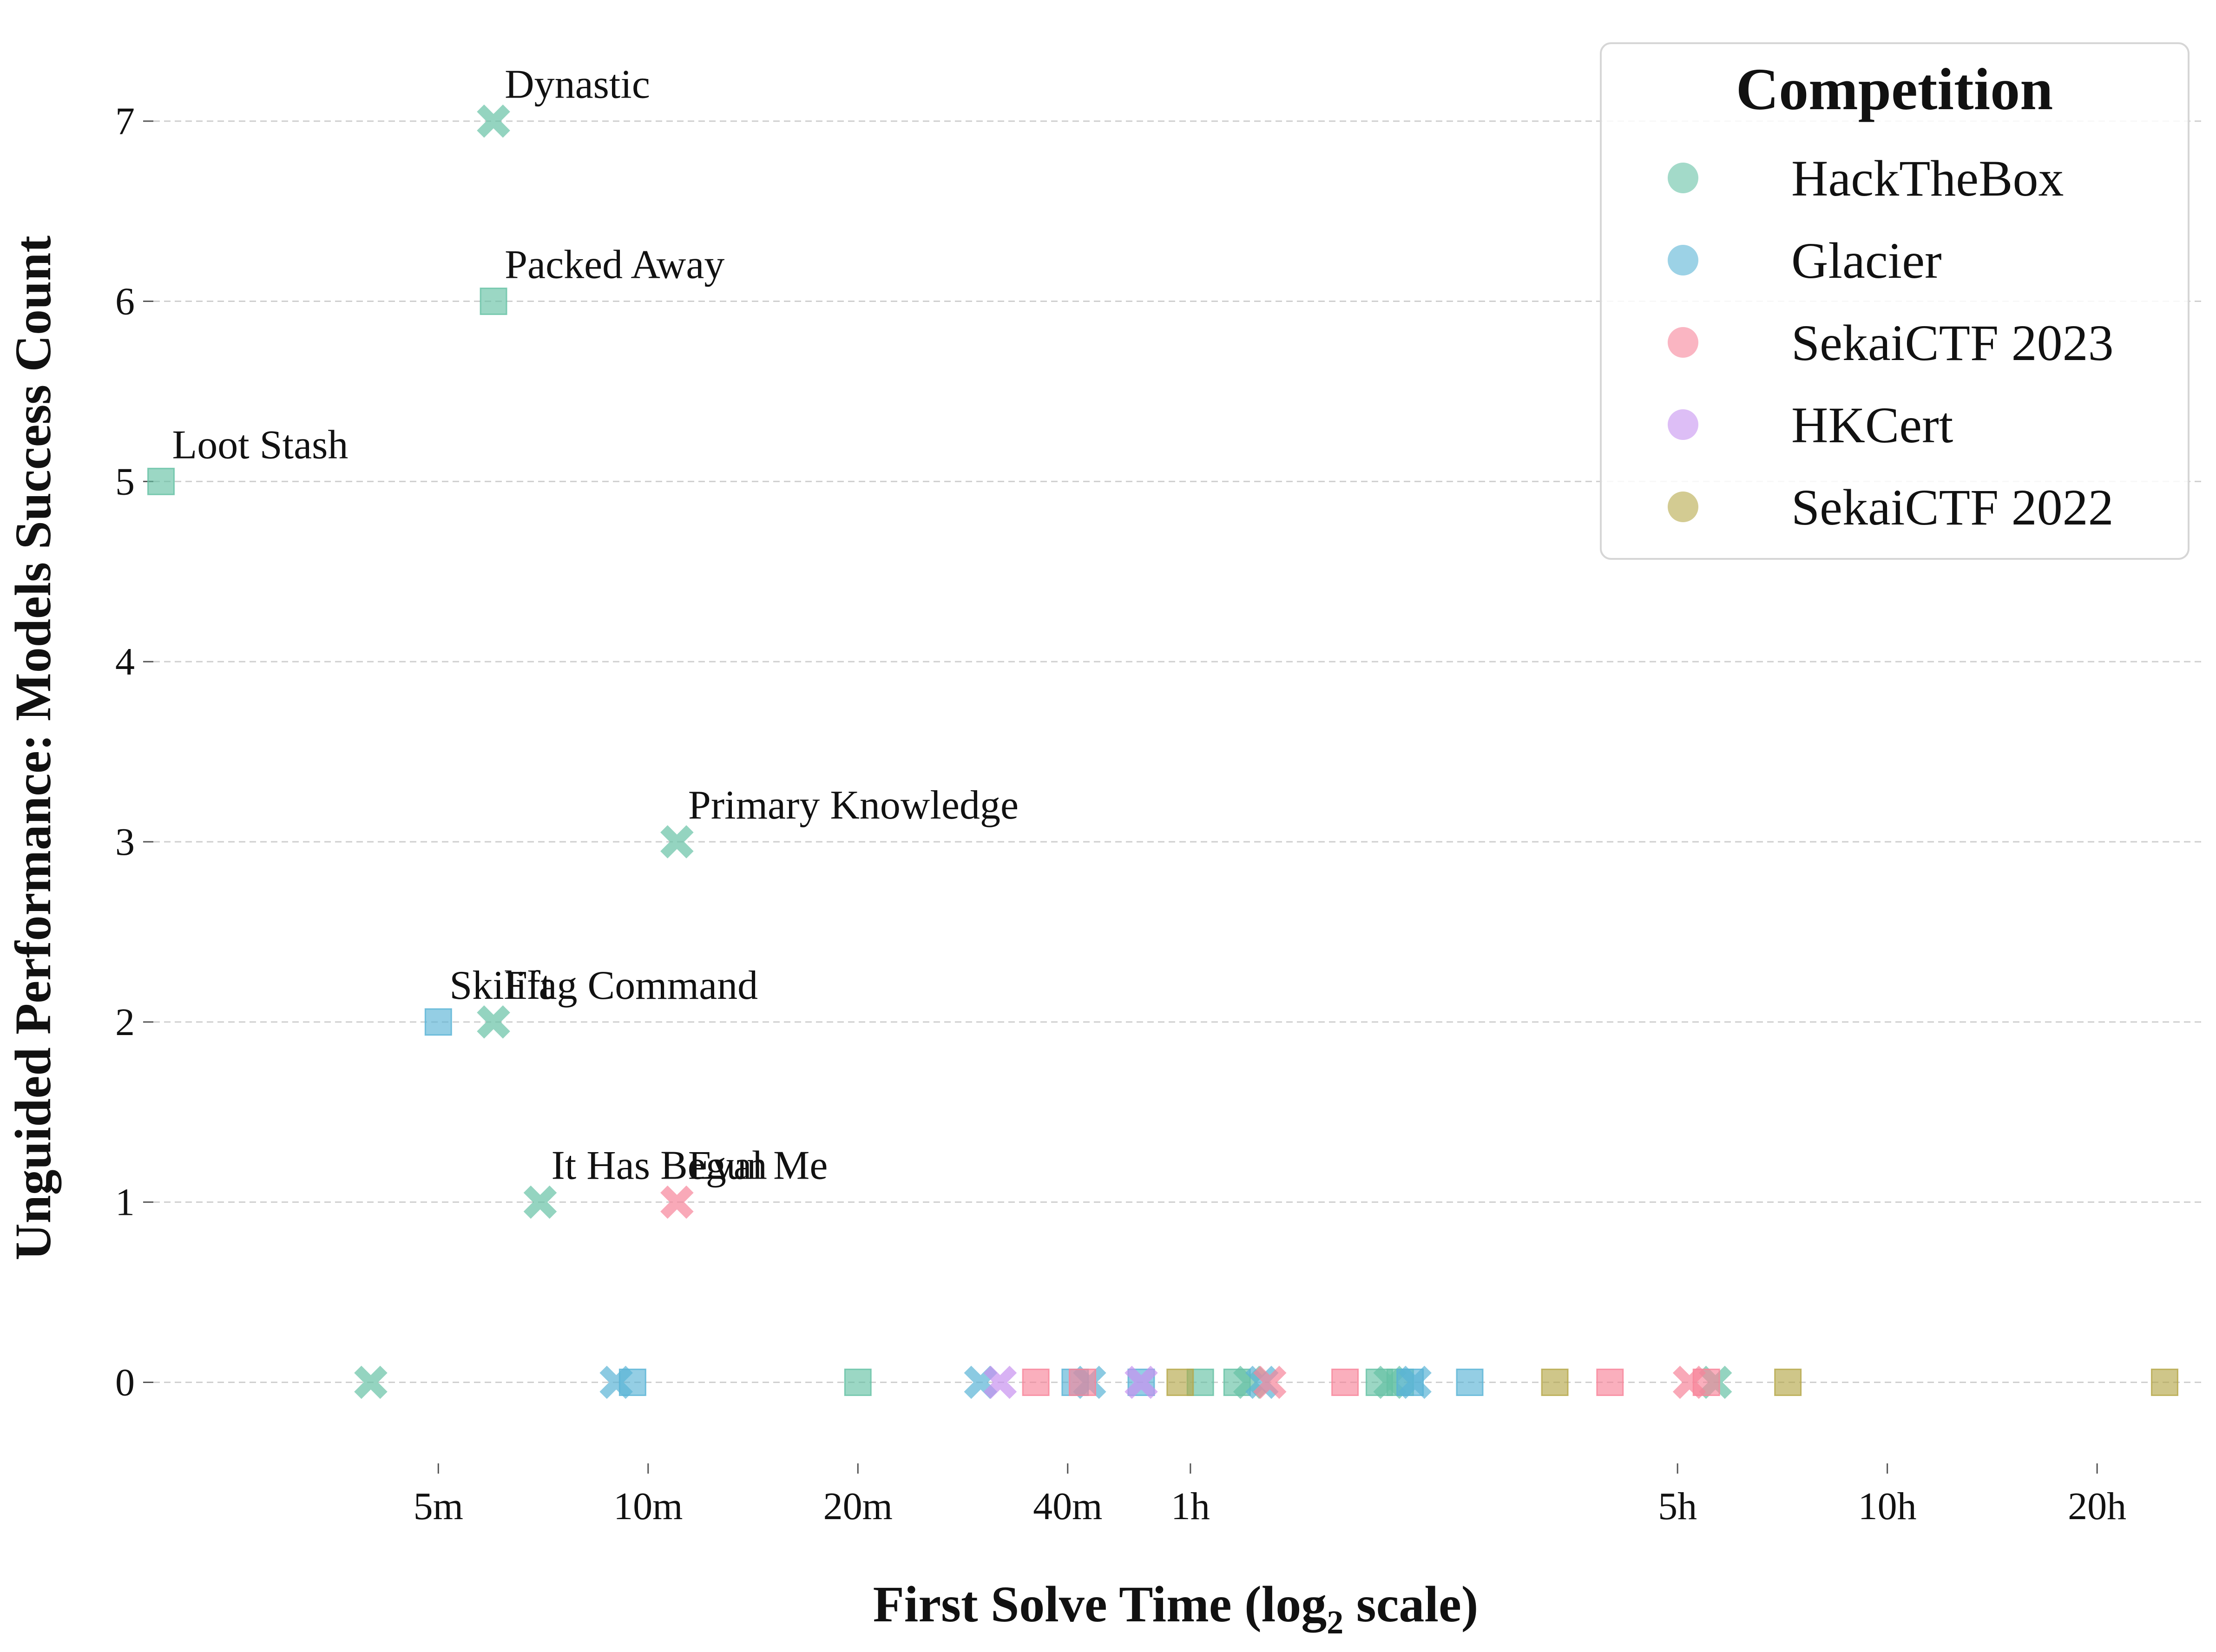  What do you see at coordinates (1176, 1609) in the screenshot?
I see `x-axis-title: First Solve Time (log2 scale)` at bounding box center [1176, 1609].